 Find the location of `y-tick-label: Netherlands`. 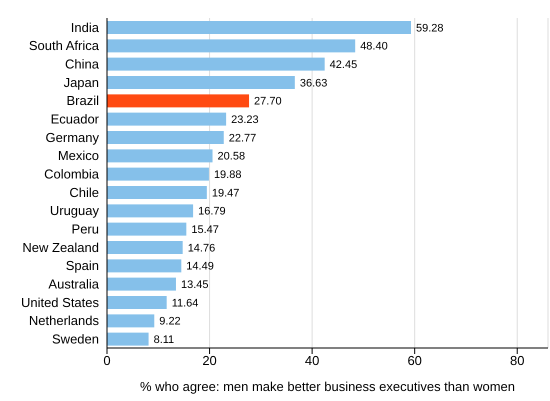

y-tick-label: Netherlands is located at coordinates (64, 320).